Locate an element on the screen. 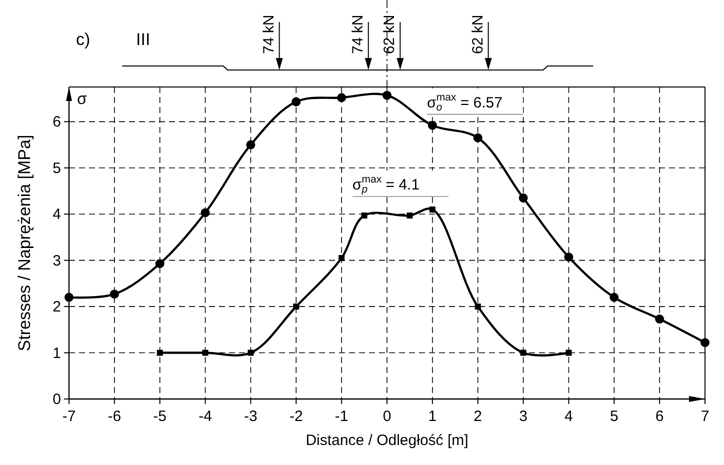  text: c) is located at coordinates (83, 39).